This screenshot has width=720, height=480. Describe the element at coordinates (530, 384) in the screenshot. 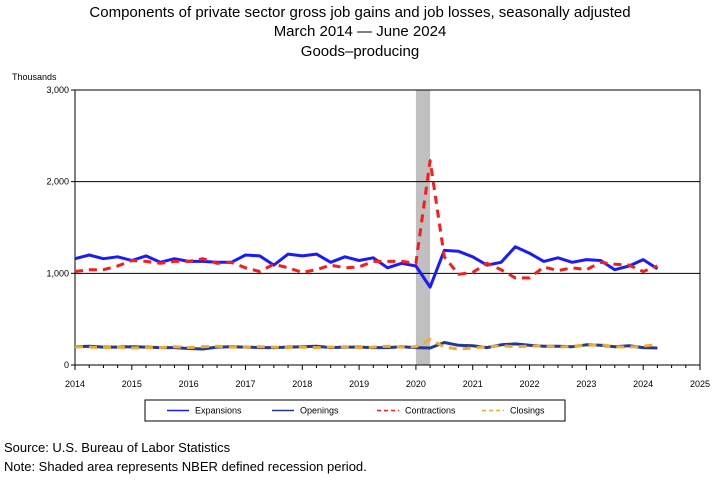

I see `x-tick-label: 2022` at that location.